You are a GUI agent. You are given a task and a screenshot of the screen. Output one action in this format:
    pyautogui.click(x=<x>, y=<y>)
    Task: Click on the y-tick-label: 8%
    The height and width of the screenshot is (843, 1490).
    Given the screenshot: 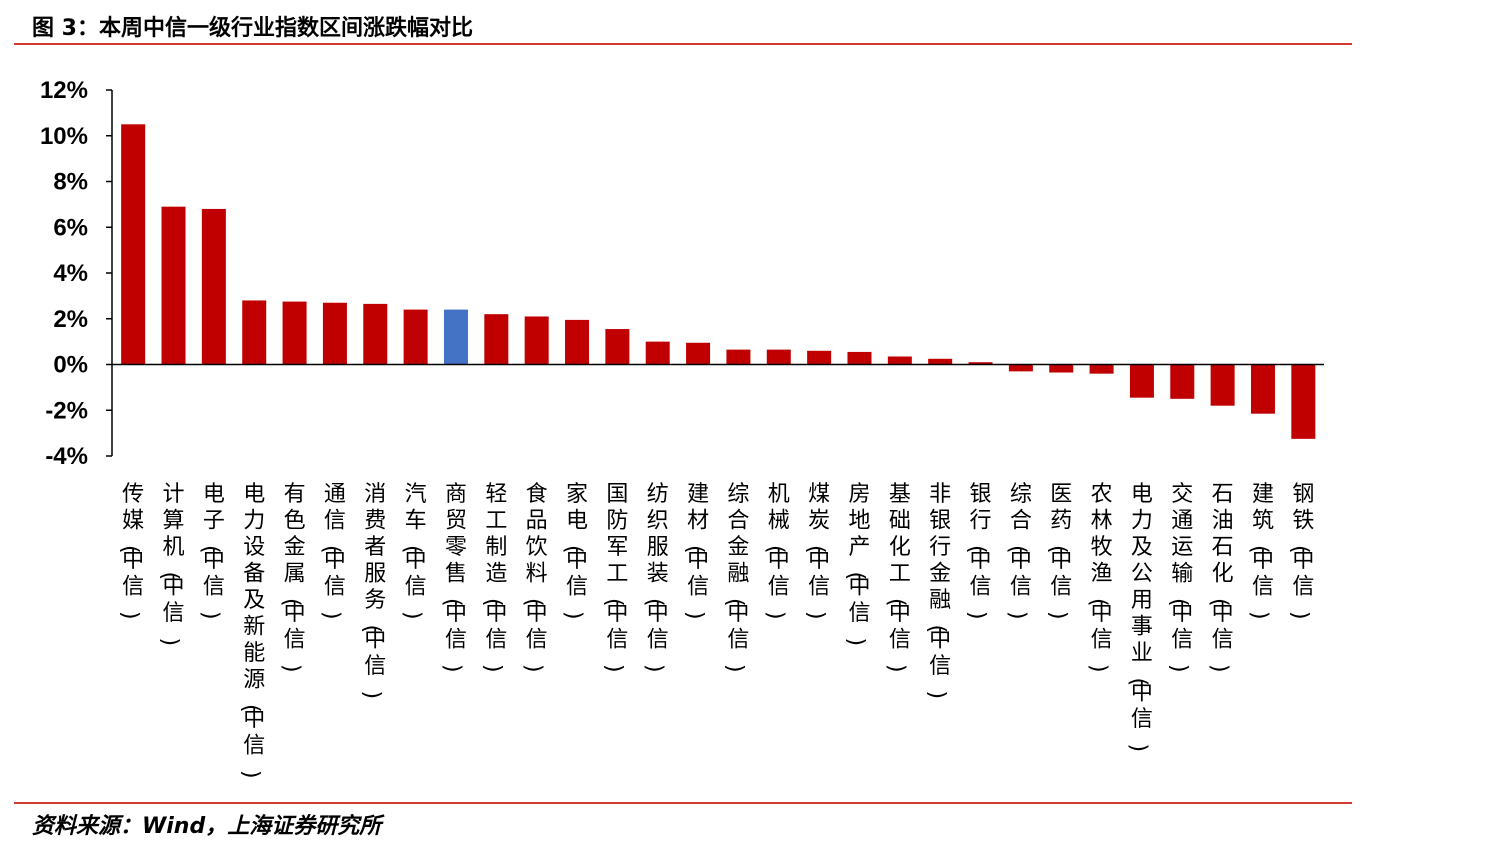 What is the action you would take?
    pyautogui.click(x=70, y=182)
    